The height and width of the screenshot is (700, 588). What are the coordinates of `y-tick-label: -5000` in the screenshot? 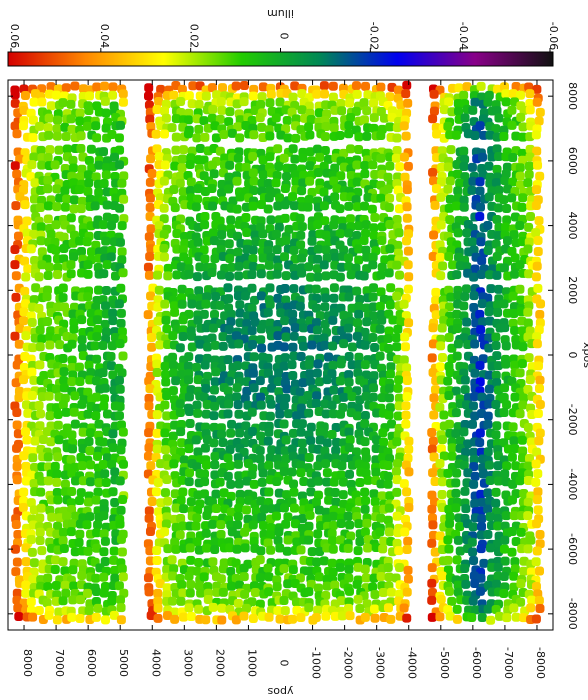 It's located at (444, 663).